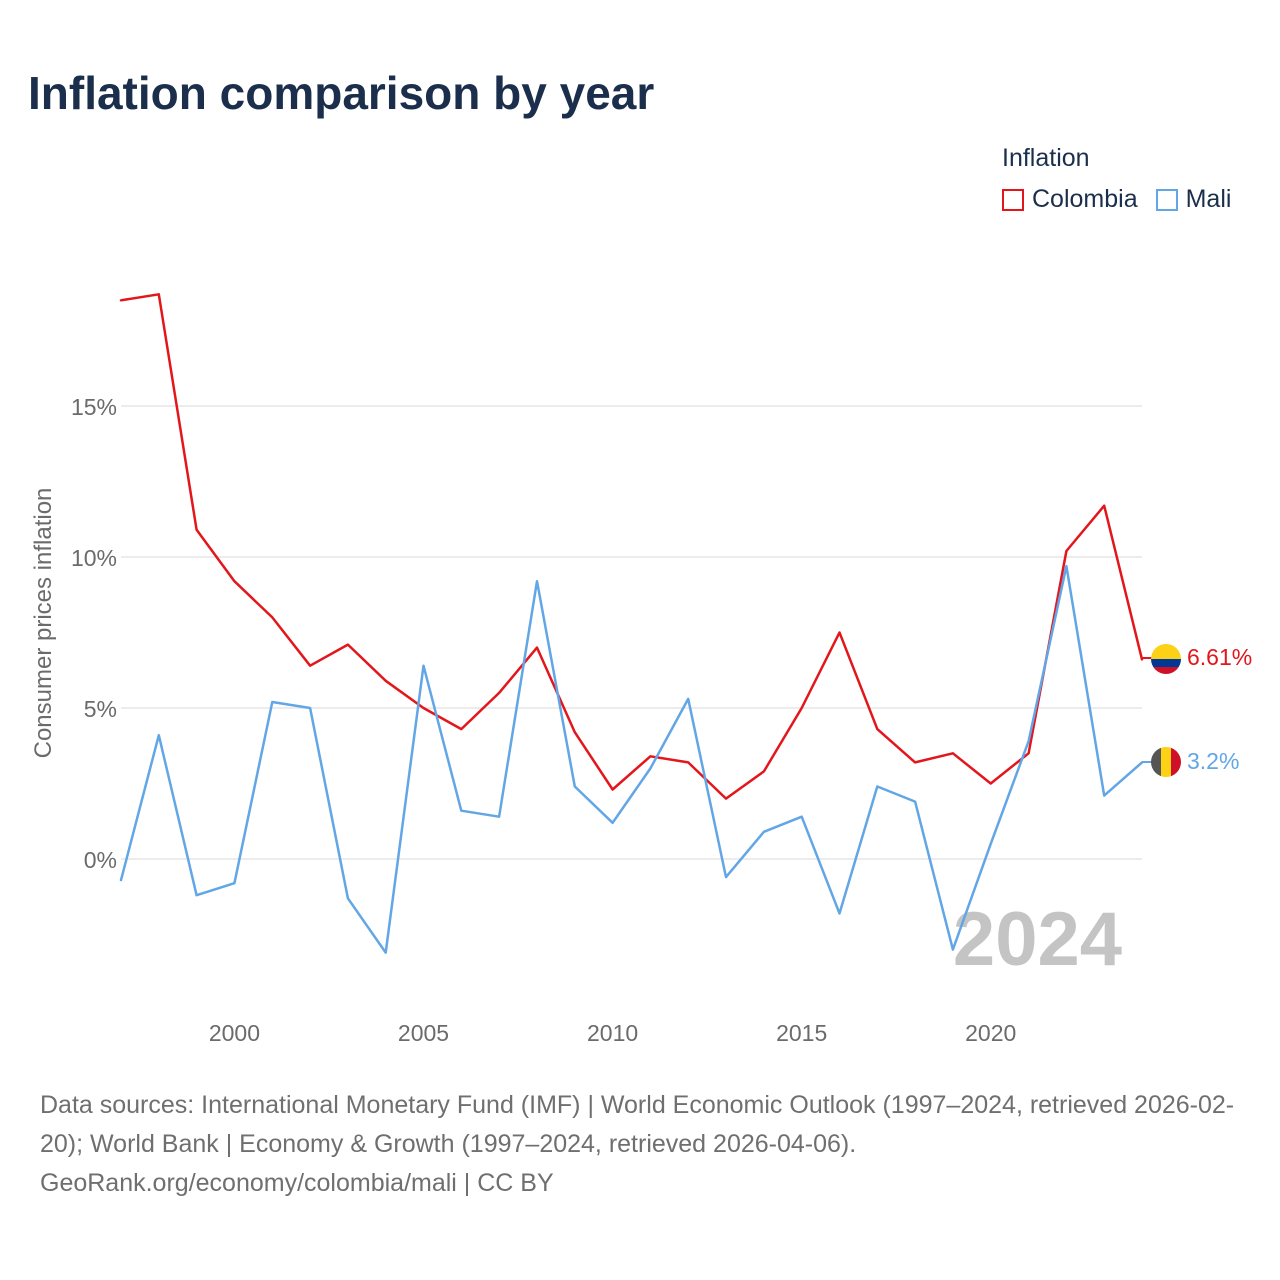 This screenshot has width=1280, height=1280. Describe the element at coordinates (1219, 657) in the screenshot. I see `end-label-colombia: 6.61%` at that location.